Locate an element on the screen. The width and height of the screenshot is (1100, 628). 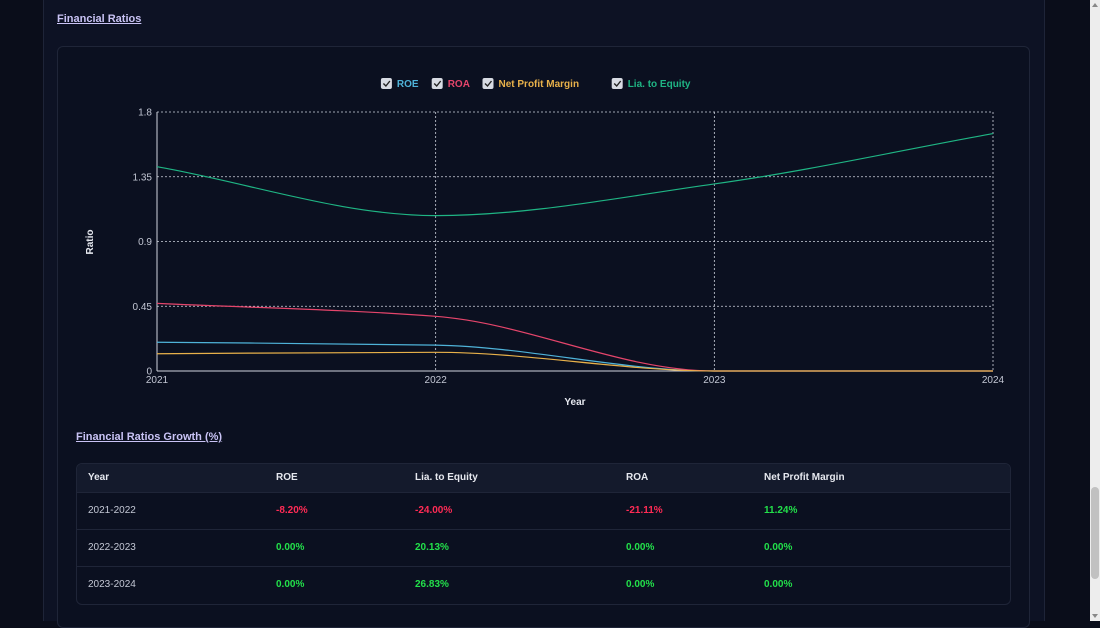
cell-year: 2021-2022 is located at coordinates (112, 510).